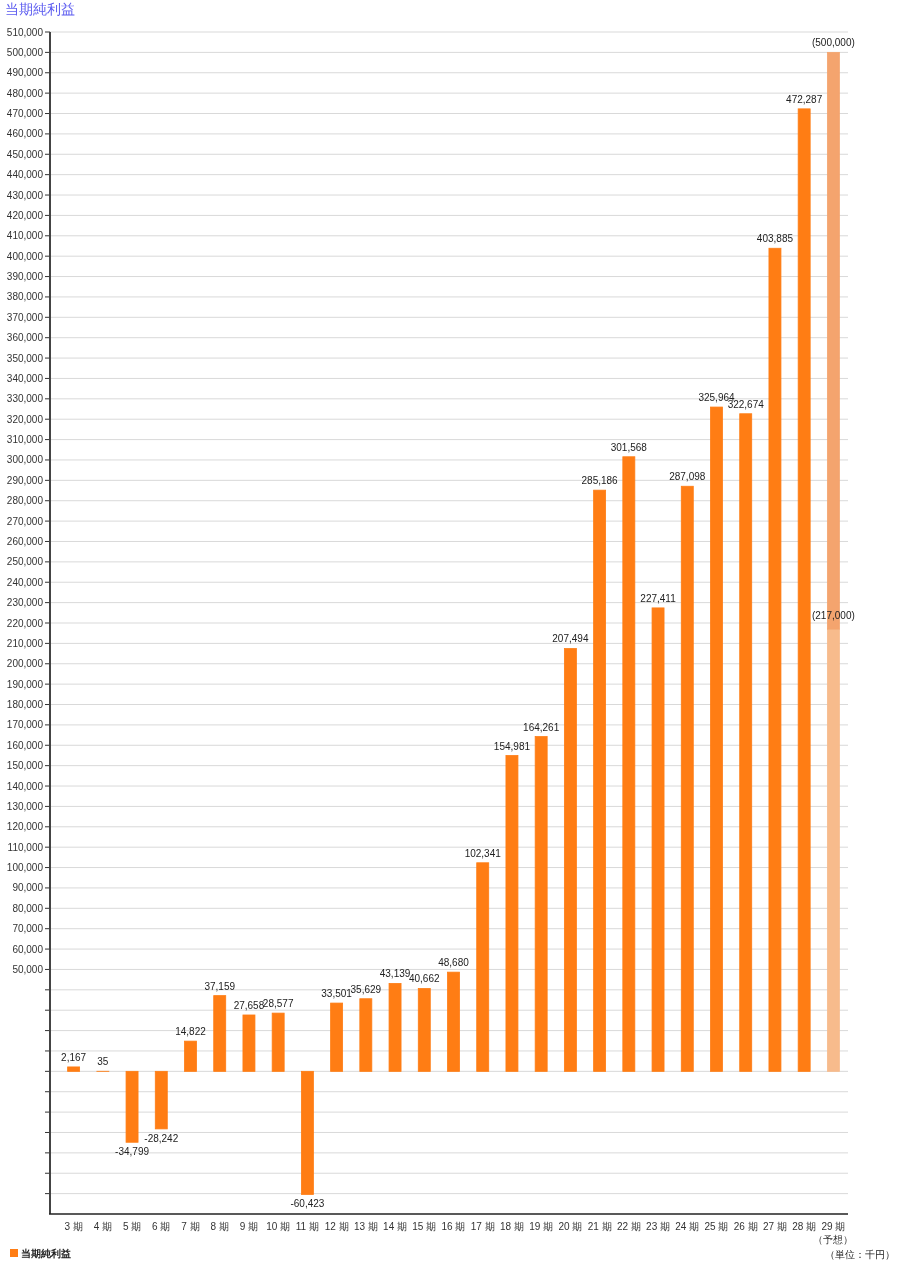 Image resolution: width=903 pixels, height=1264 pixels. What do you see at coordinates (27, 929) in the screenshot?
I see `y-tick-label: 70,000` at bounding box center [27, 929].